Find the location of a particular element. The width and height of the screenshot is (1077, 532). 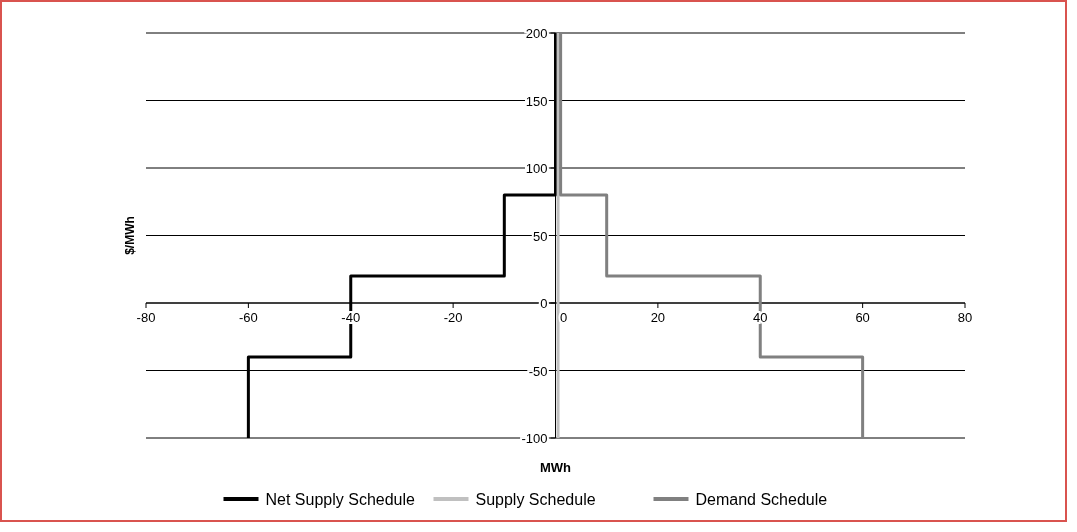

legend-label: Net Supply Schedule is located at coordinates (340, 499).